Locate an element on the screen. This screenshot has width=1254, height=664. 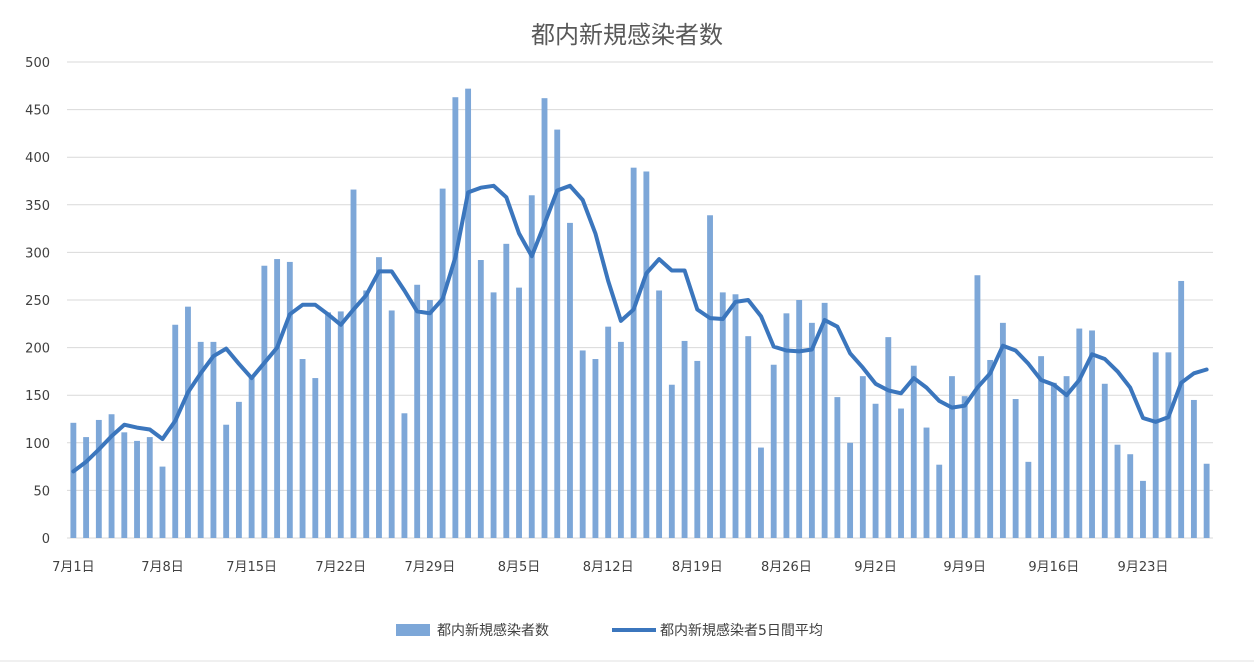
legend-line-label: 都内新規感染者5日間平均 is located at coordinates (741, 630).